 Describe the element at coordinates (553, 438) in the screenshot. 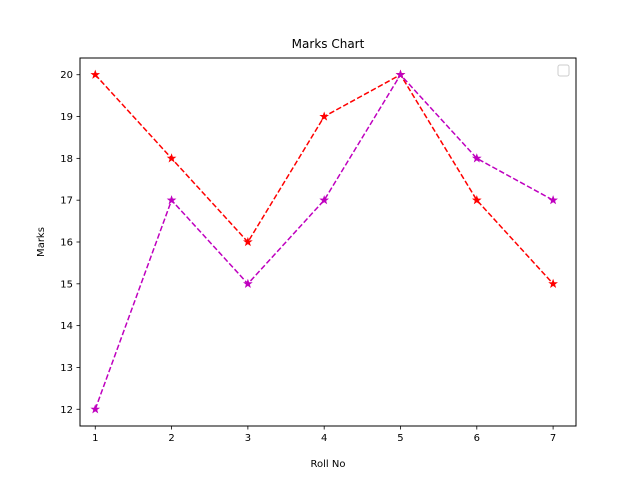

I see `x-tick-label: 7` at that location.